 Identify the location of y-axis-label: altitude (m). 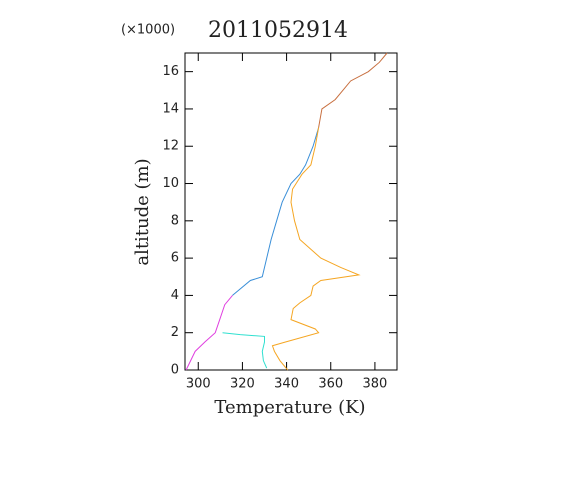
(142, 211).